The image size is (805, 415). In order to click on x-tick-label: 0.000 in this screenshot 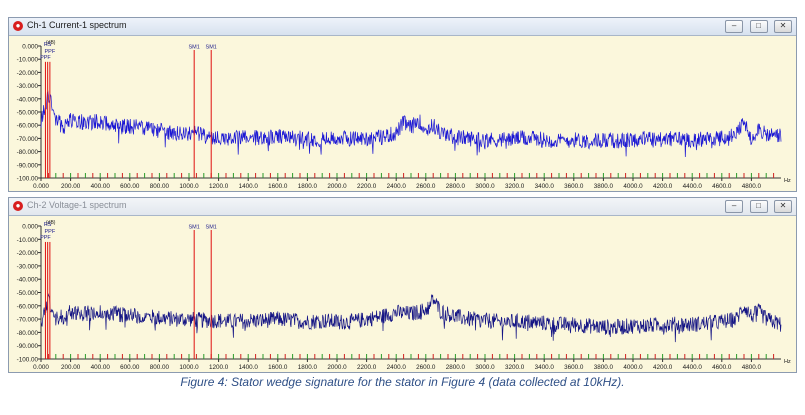, I will do `click(41, 367)`.